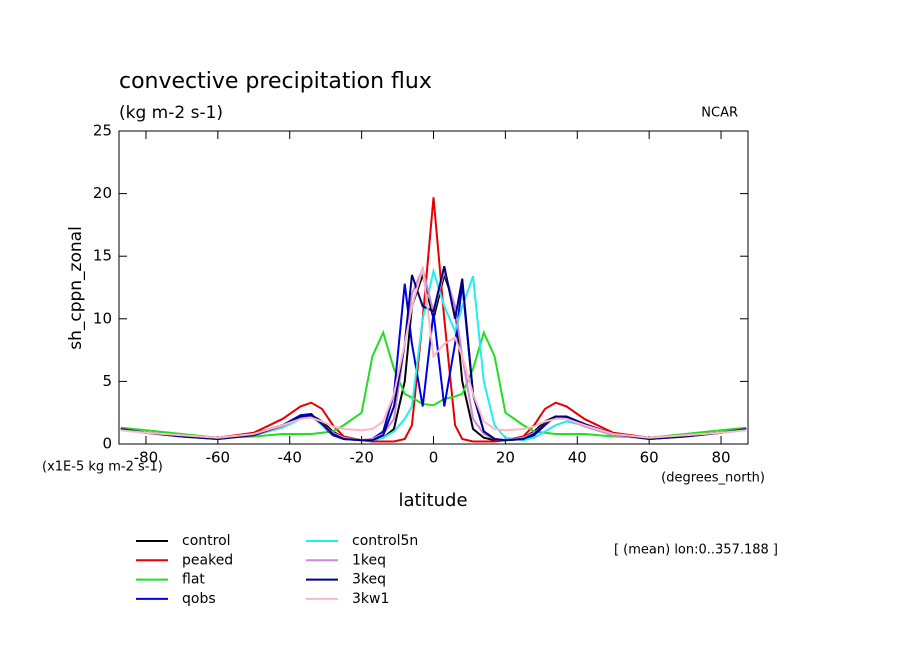 Image resolution: width=904 pixels, height=654 pixels. What do you see at coordinates (102, 256) in the screenshot?
I see `y-tick-label: 15` at bounding box center [102, 256].